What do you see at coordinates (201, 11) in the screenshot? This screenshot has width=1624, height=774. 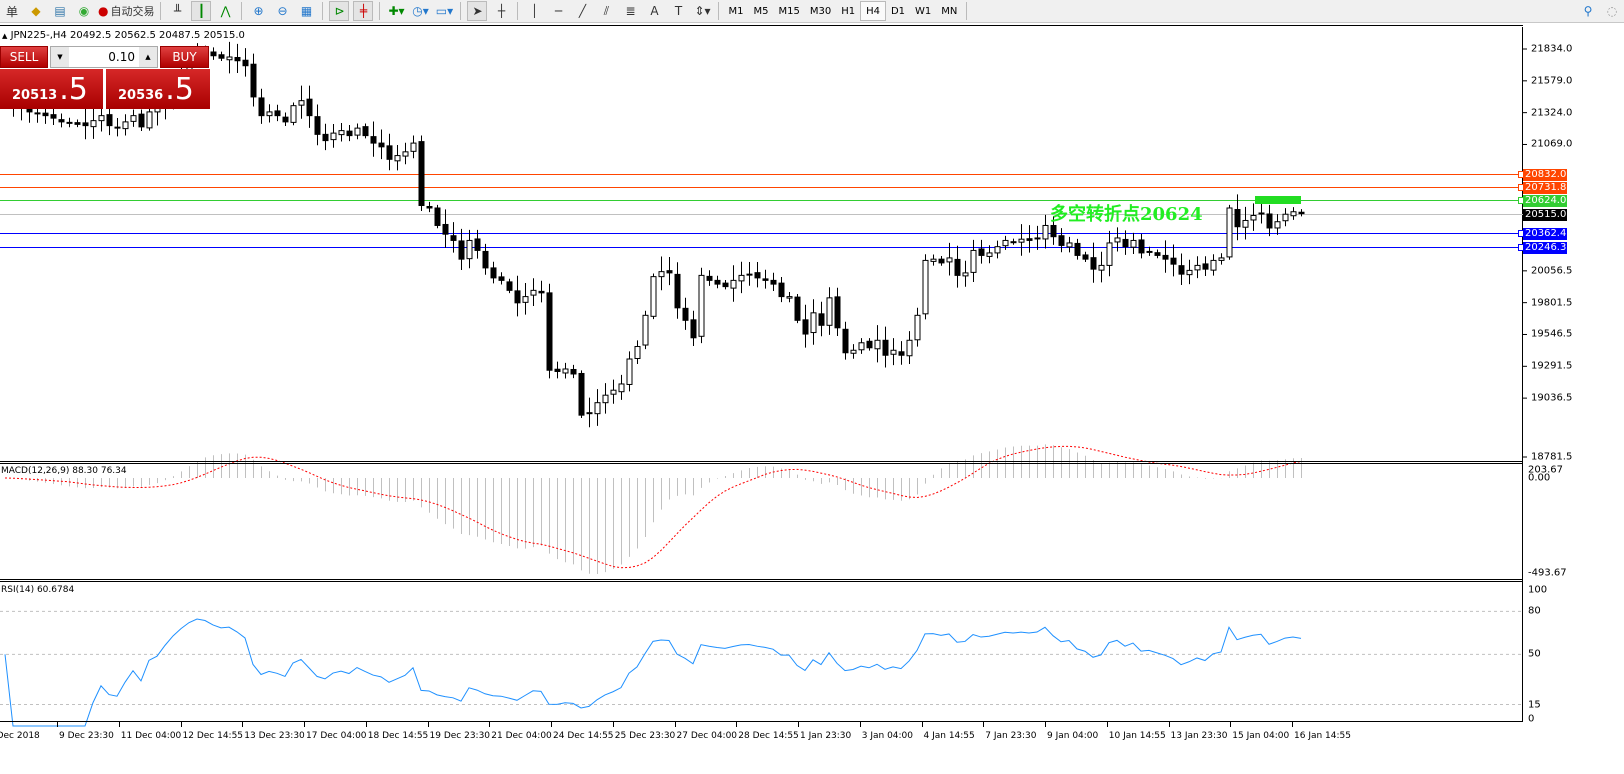 I see `candlestick-icon: ┃` at bounding box center [201, 11].